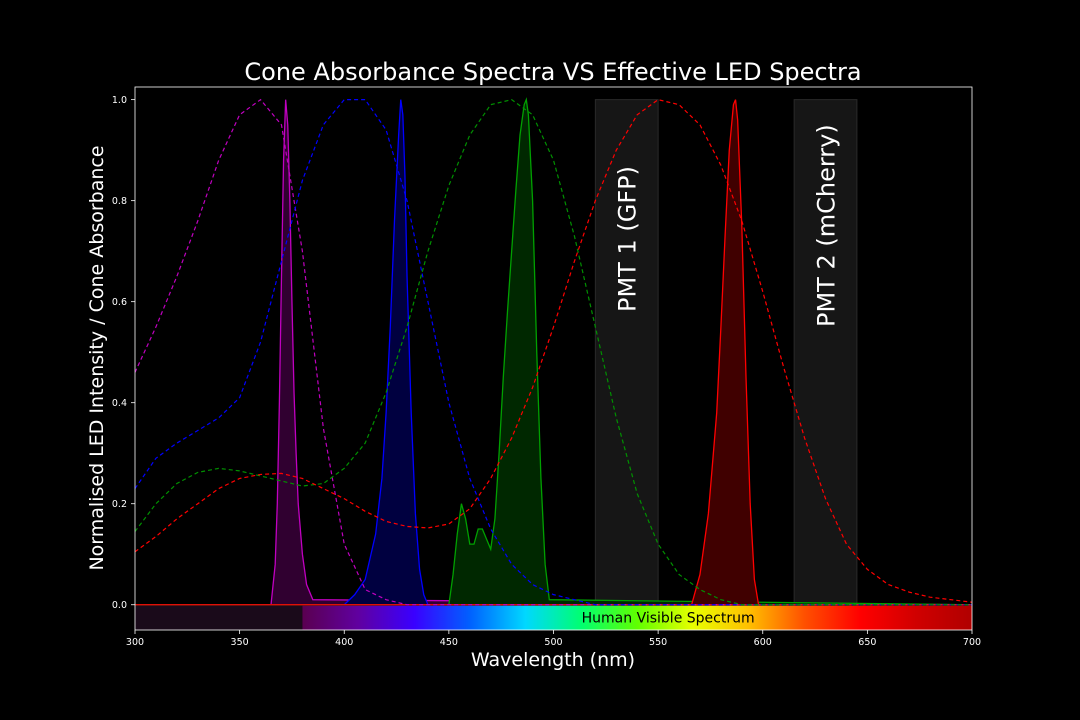 The height and width of the screenshot is (720, 1080). Describe the element at coordinates (553, 660) in the screenshot. I see `x-axis-label: Wavelength (nm)` at that location.